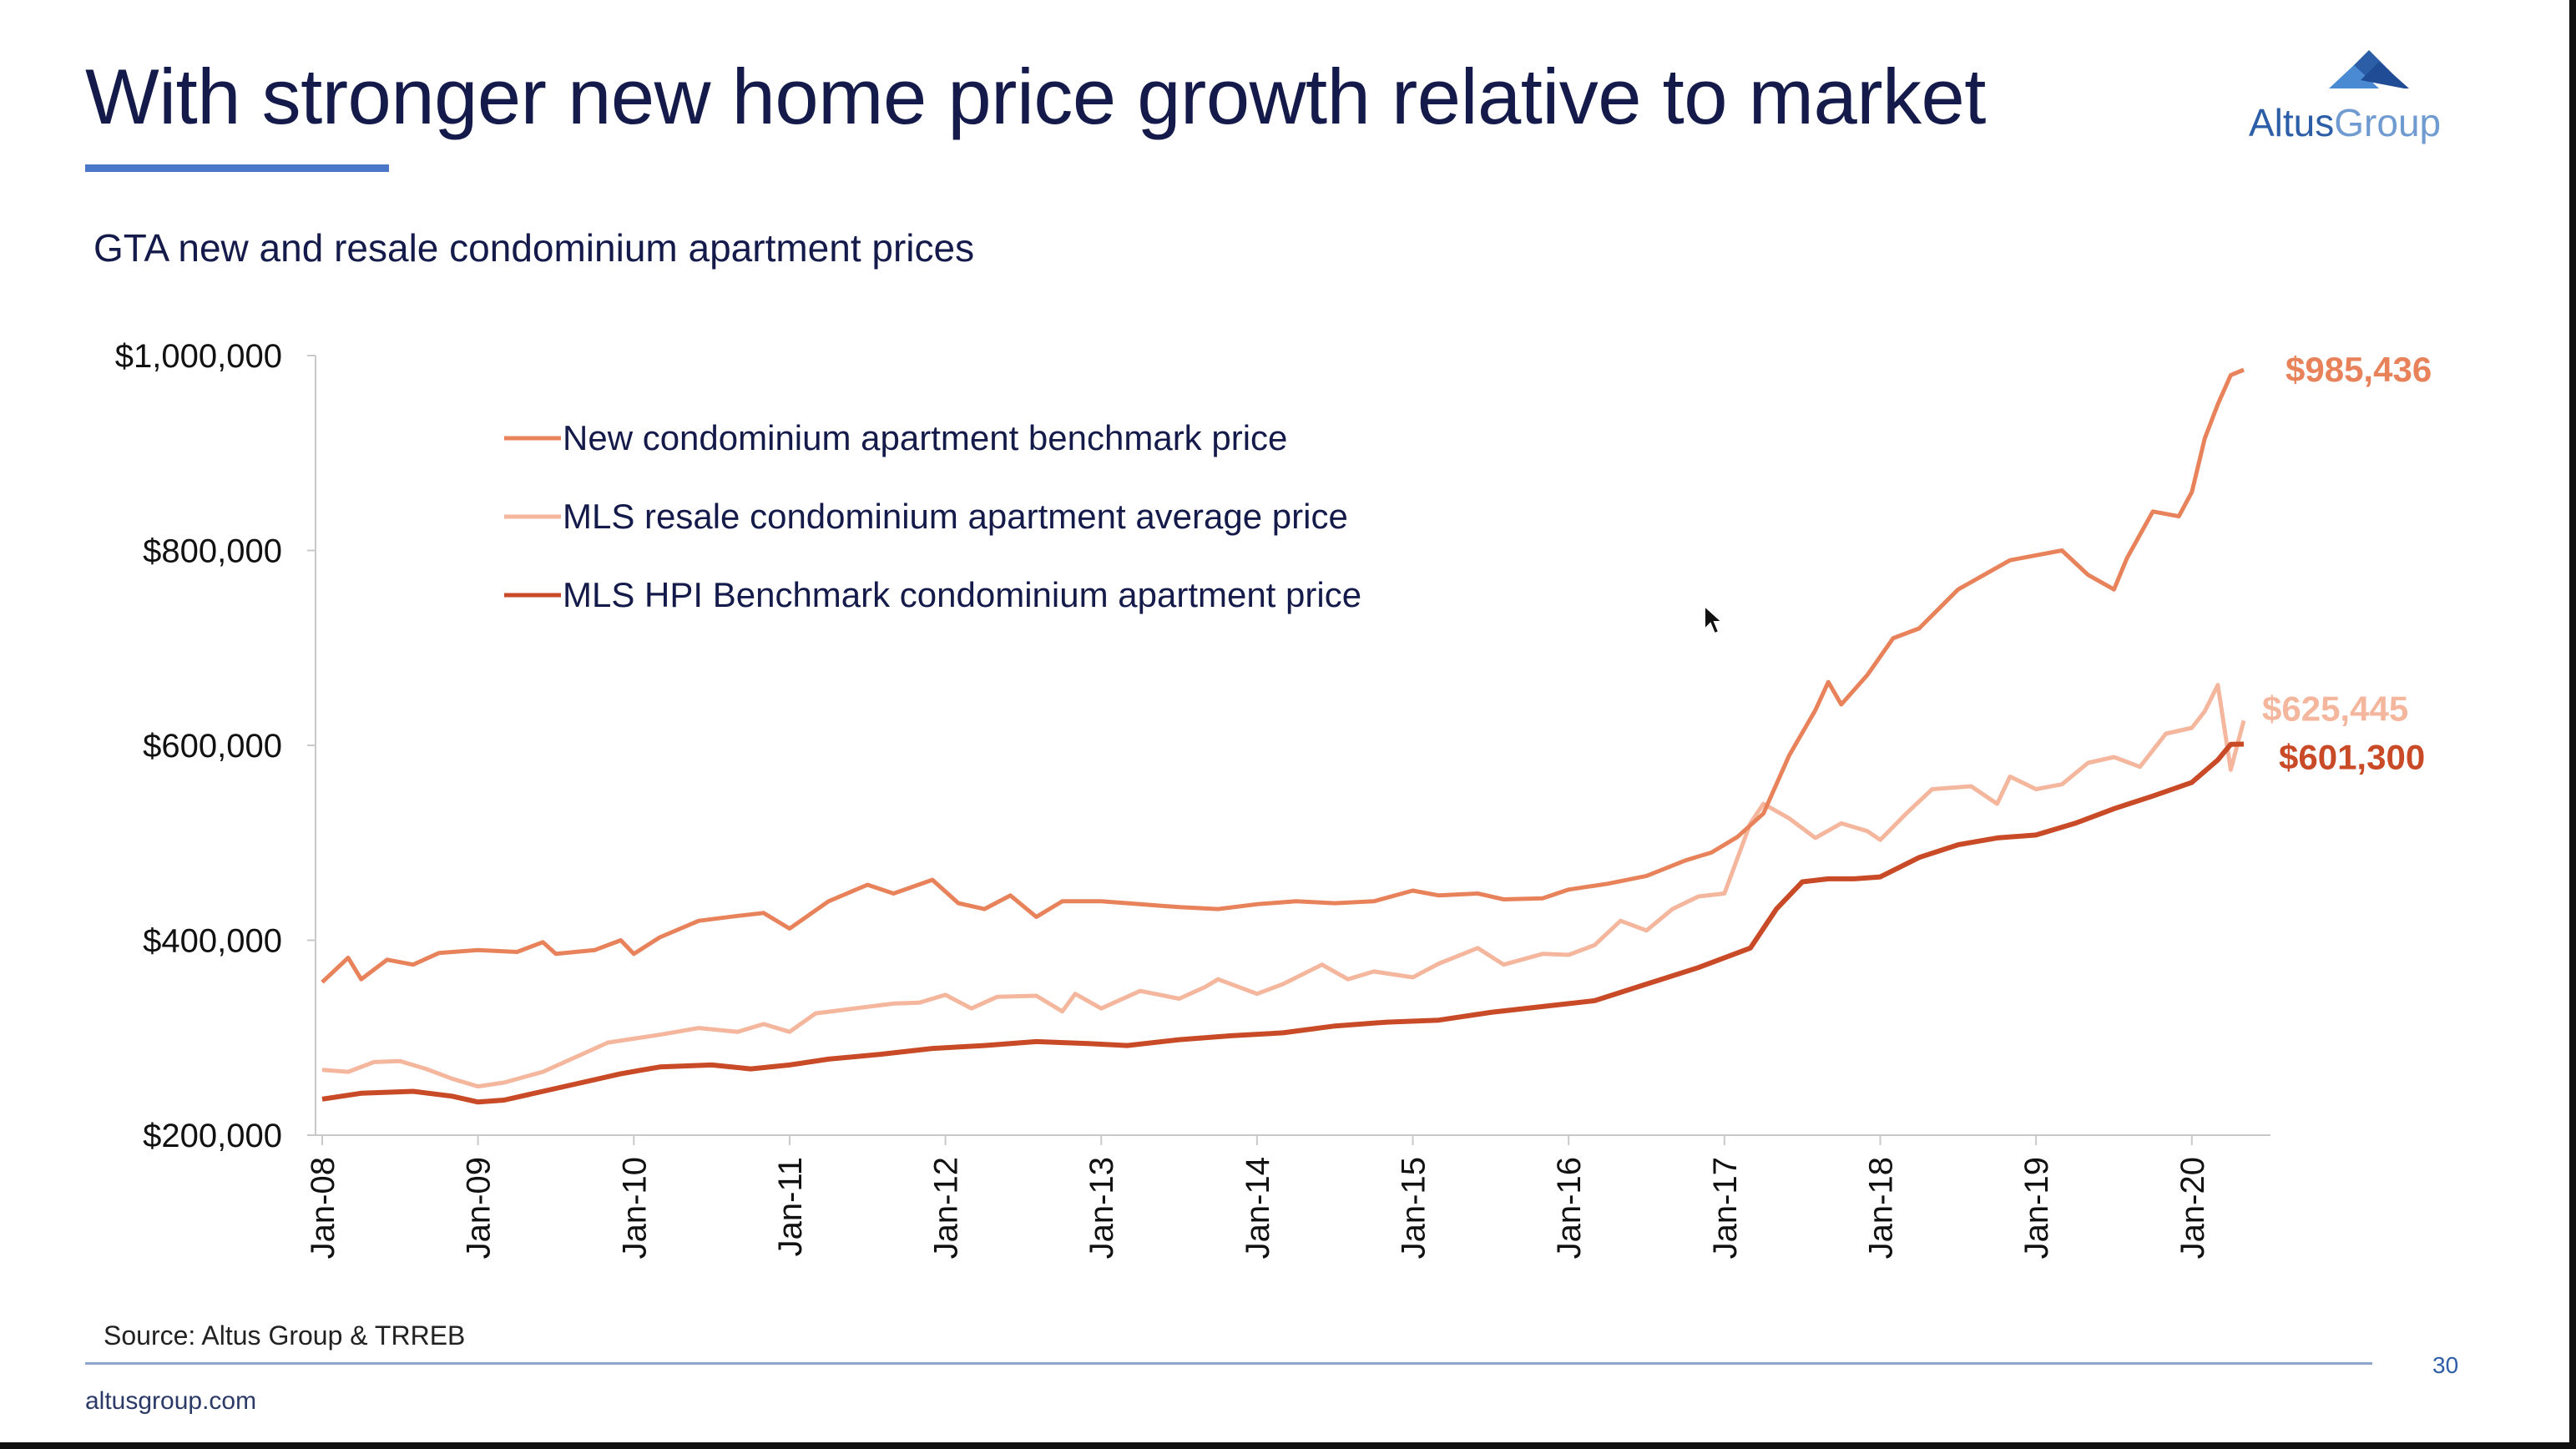 The height and width of the screenshot is (1449, 2576). Describe the element at coordinates (2292, 122) in the screenshot. I see `logo-text-altus: Altus` at that location.